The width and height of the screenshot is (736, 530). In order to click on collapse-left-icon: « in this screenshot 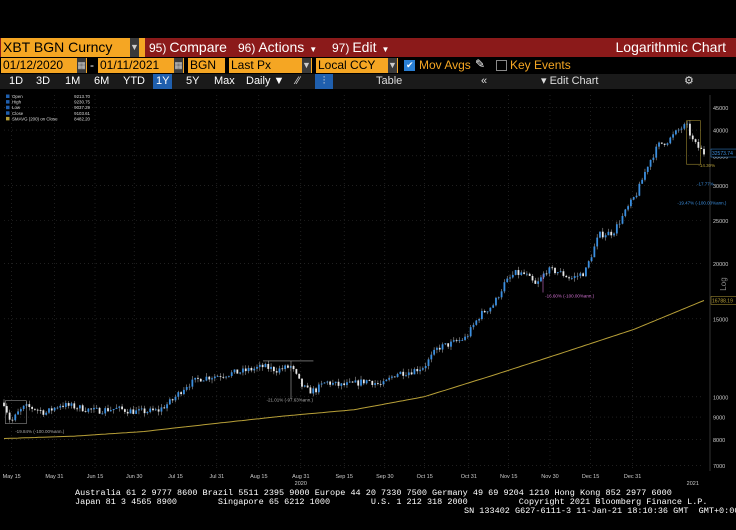, I will do `click(484, 81)`.